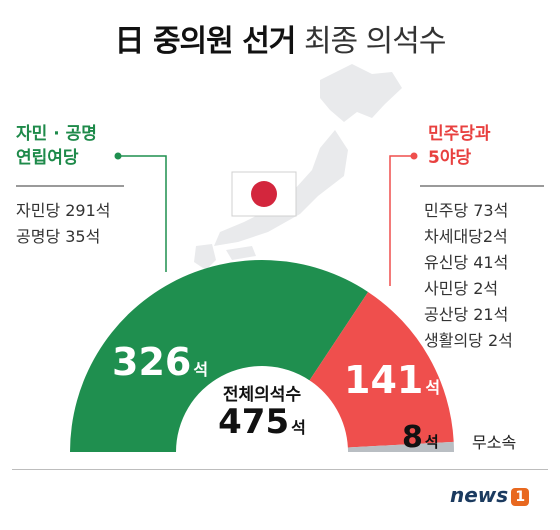 The image size is (560, 530). Describe the element at coordinates (466, 262) in the screenshot. I see `party-item: 유신당 41석` at that location.